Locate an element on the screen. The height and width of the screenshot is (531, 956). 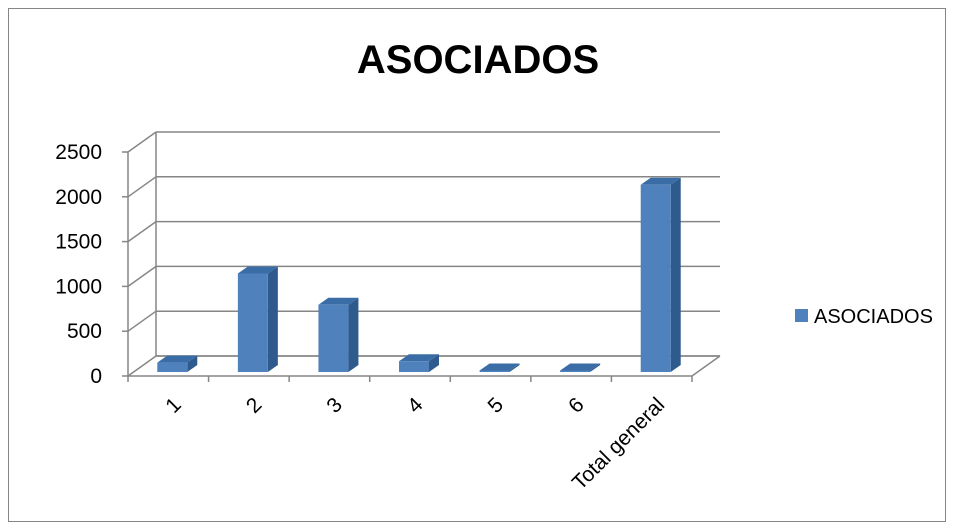
y-tick-label: 0 is located at coordinates (96, 376).